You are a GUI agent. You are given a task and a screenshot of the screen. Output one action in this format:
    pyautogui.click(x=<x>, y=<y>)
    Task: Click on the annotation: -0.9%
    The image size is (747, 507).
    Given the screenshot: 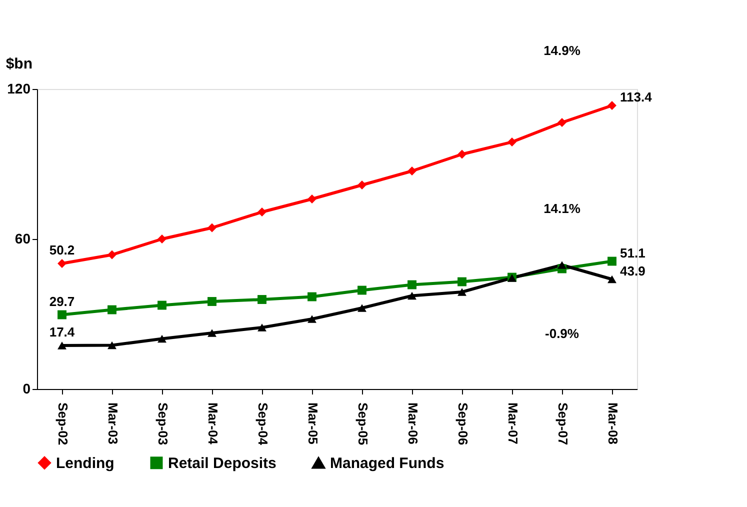 What is the action you would take?
    pyautogui.click(x=562, y=333)
    